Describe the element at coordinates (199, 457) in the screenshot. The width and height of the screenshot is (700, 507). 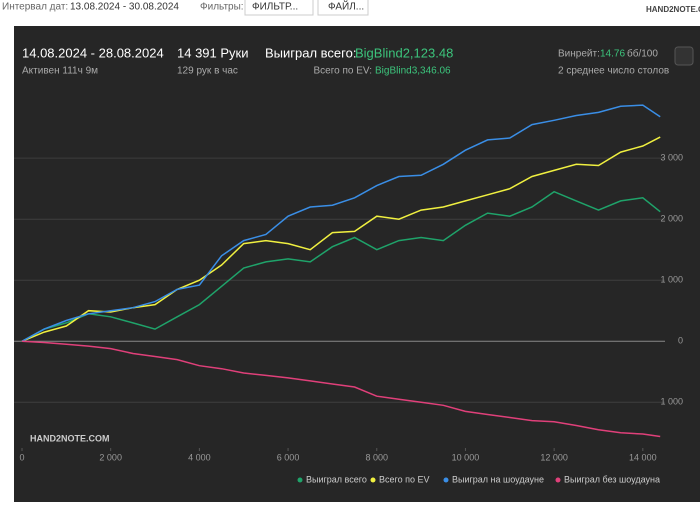
I see `x-tick-label: 4 000` at that location.